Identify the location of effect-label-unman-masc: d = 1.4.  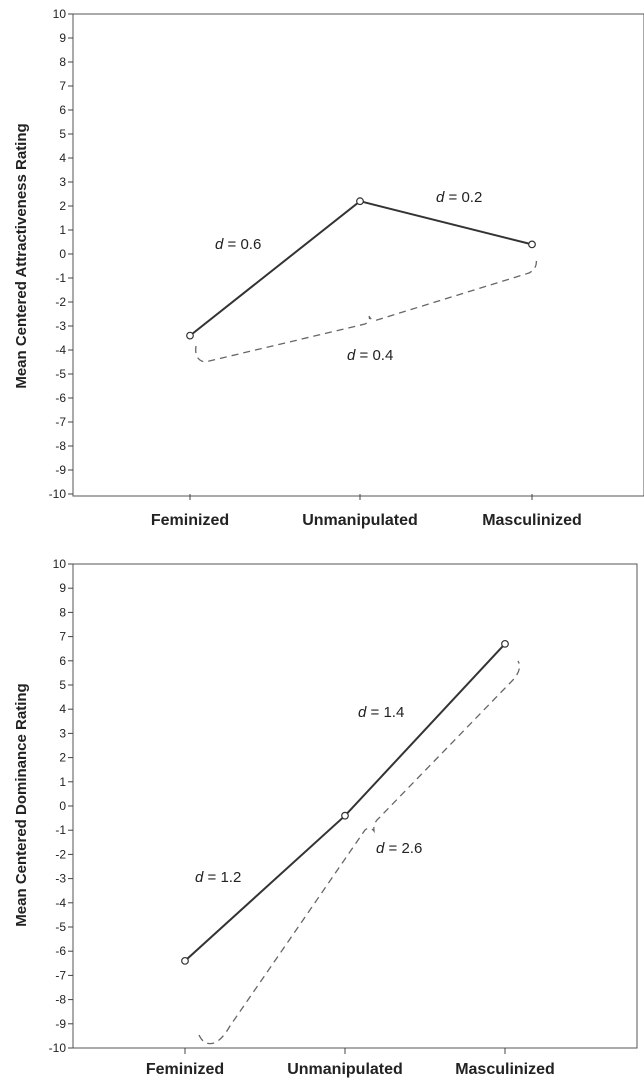
(381, 712).